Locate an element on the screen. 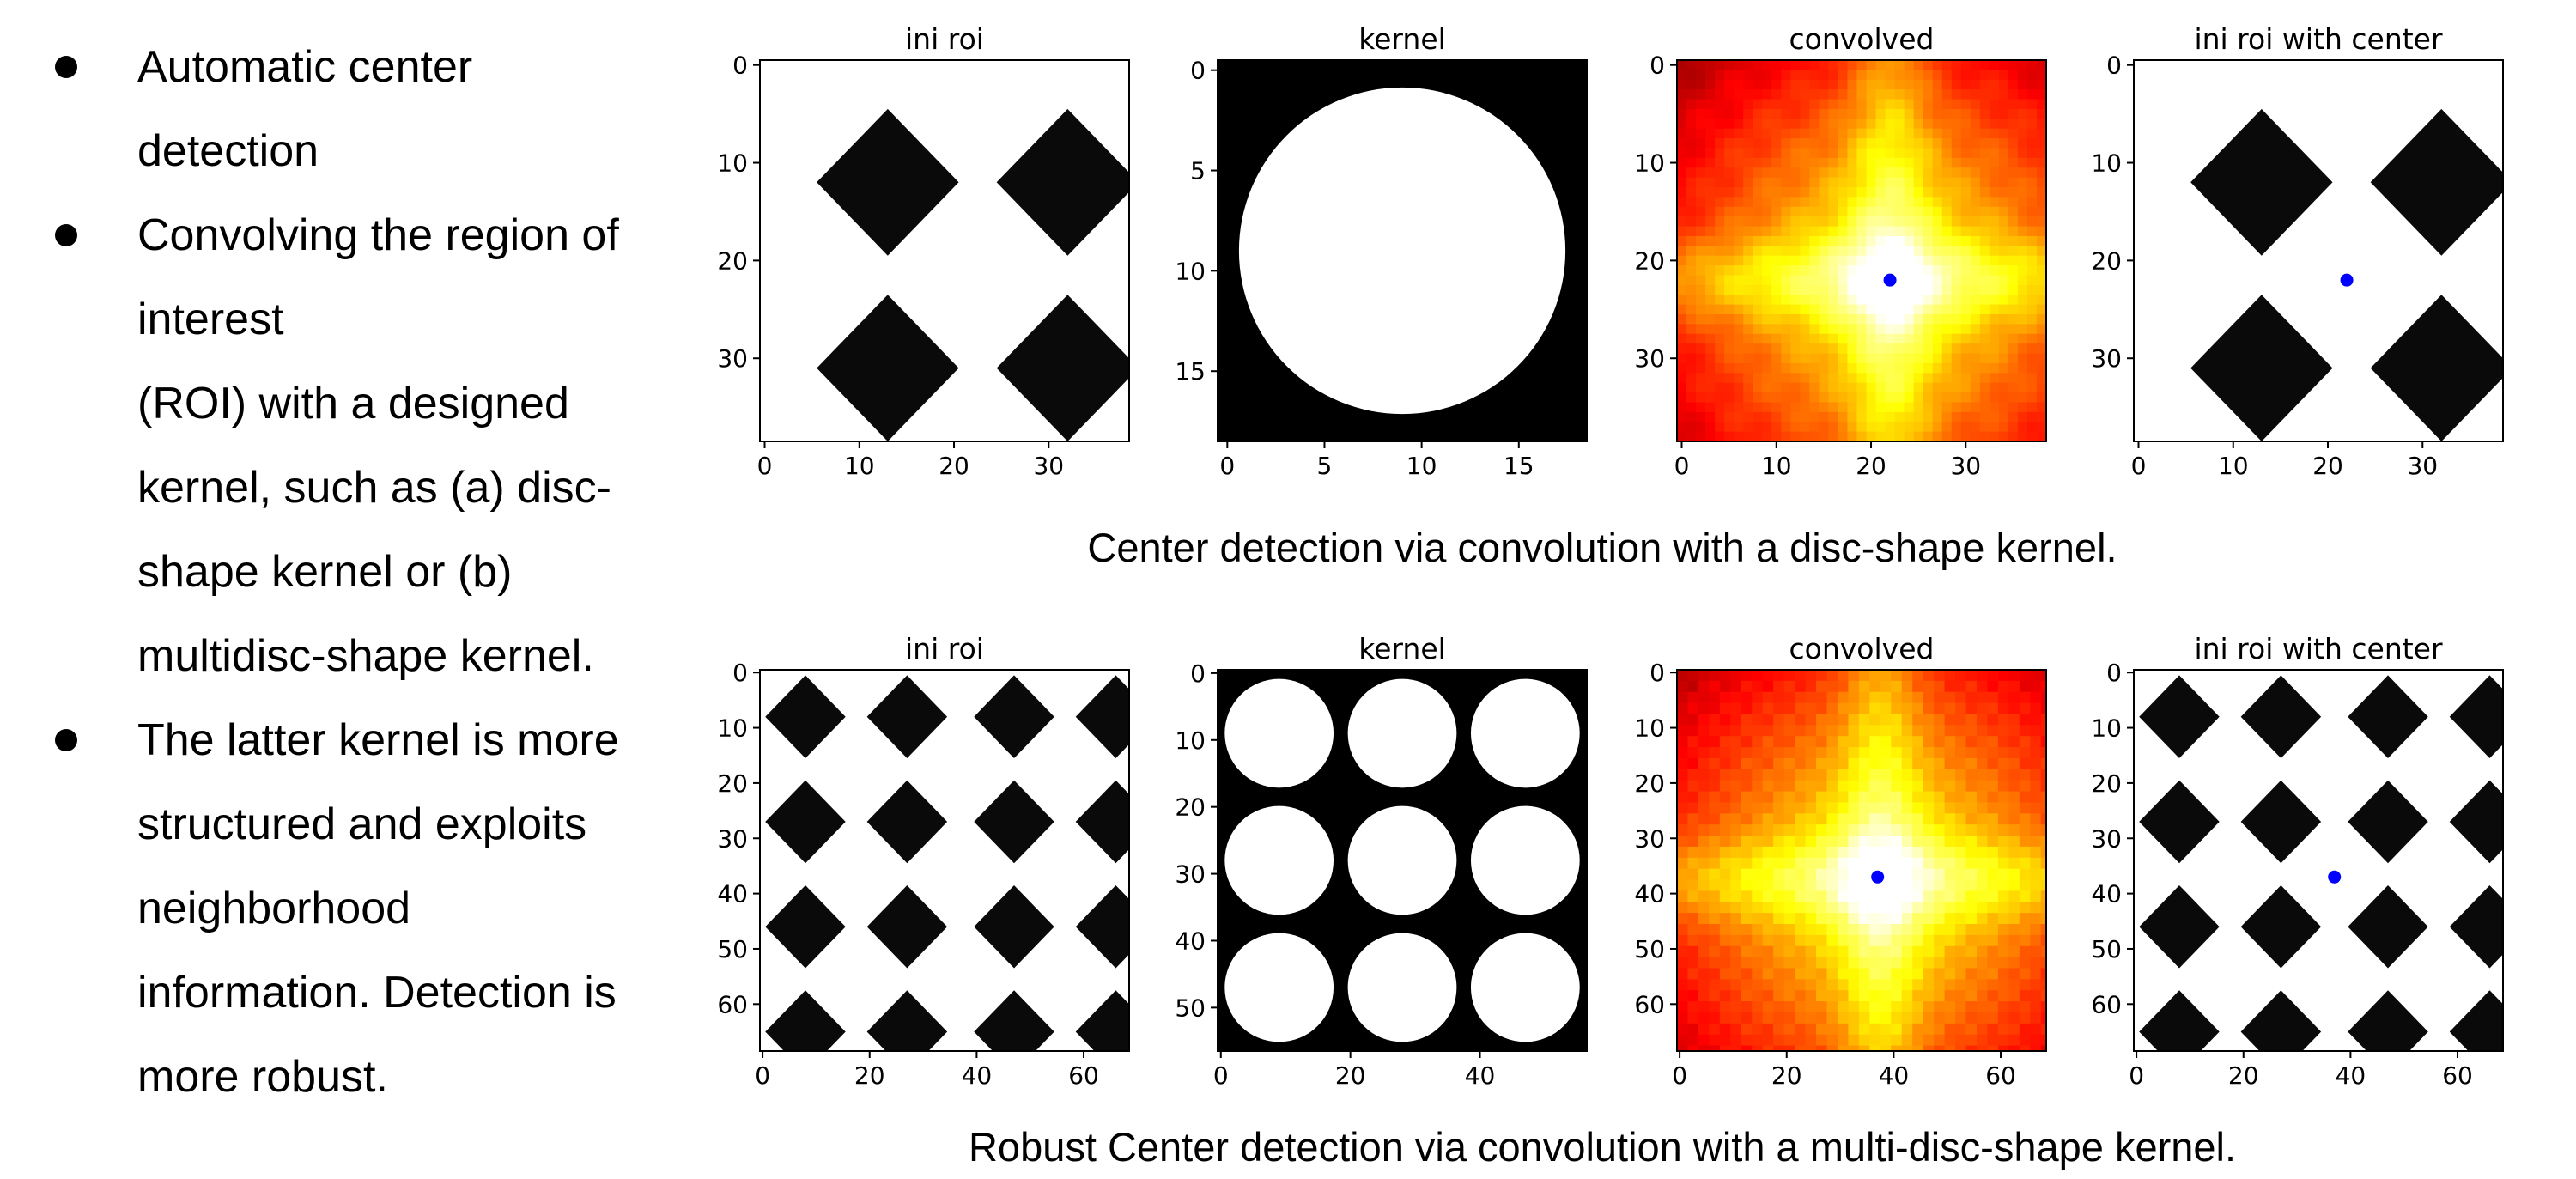 The height and width of the screenshot is (1179, 2576). bullet-dot is located at coordinates (66, 67).